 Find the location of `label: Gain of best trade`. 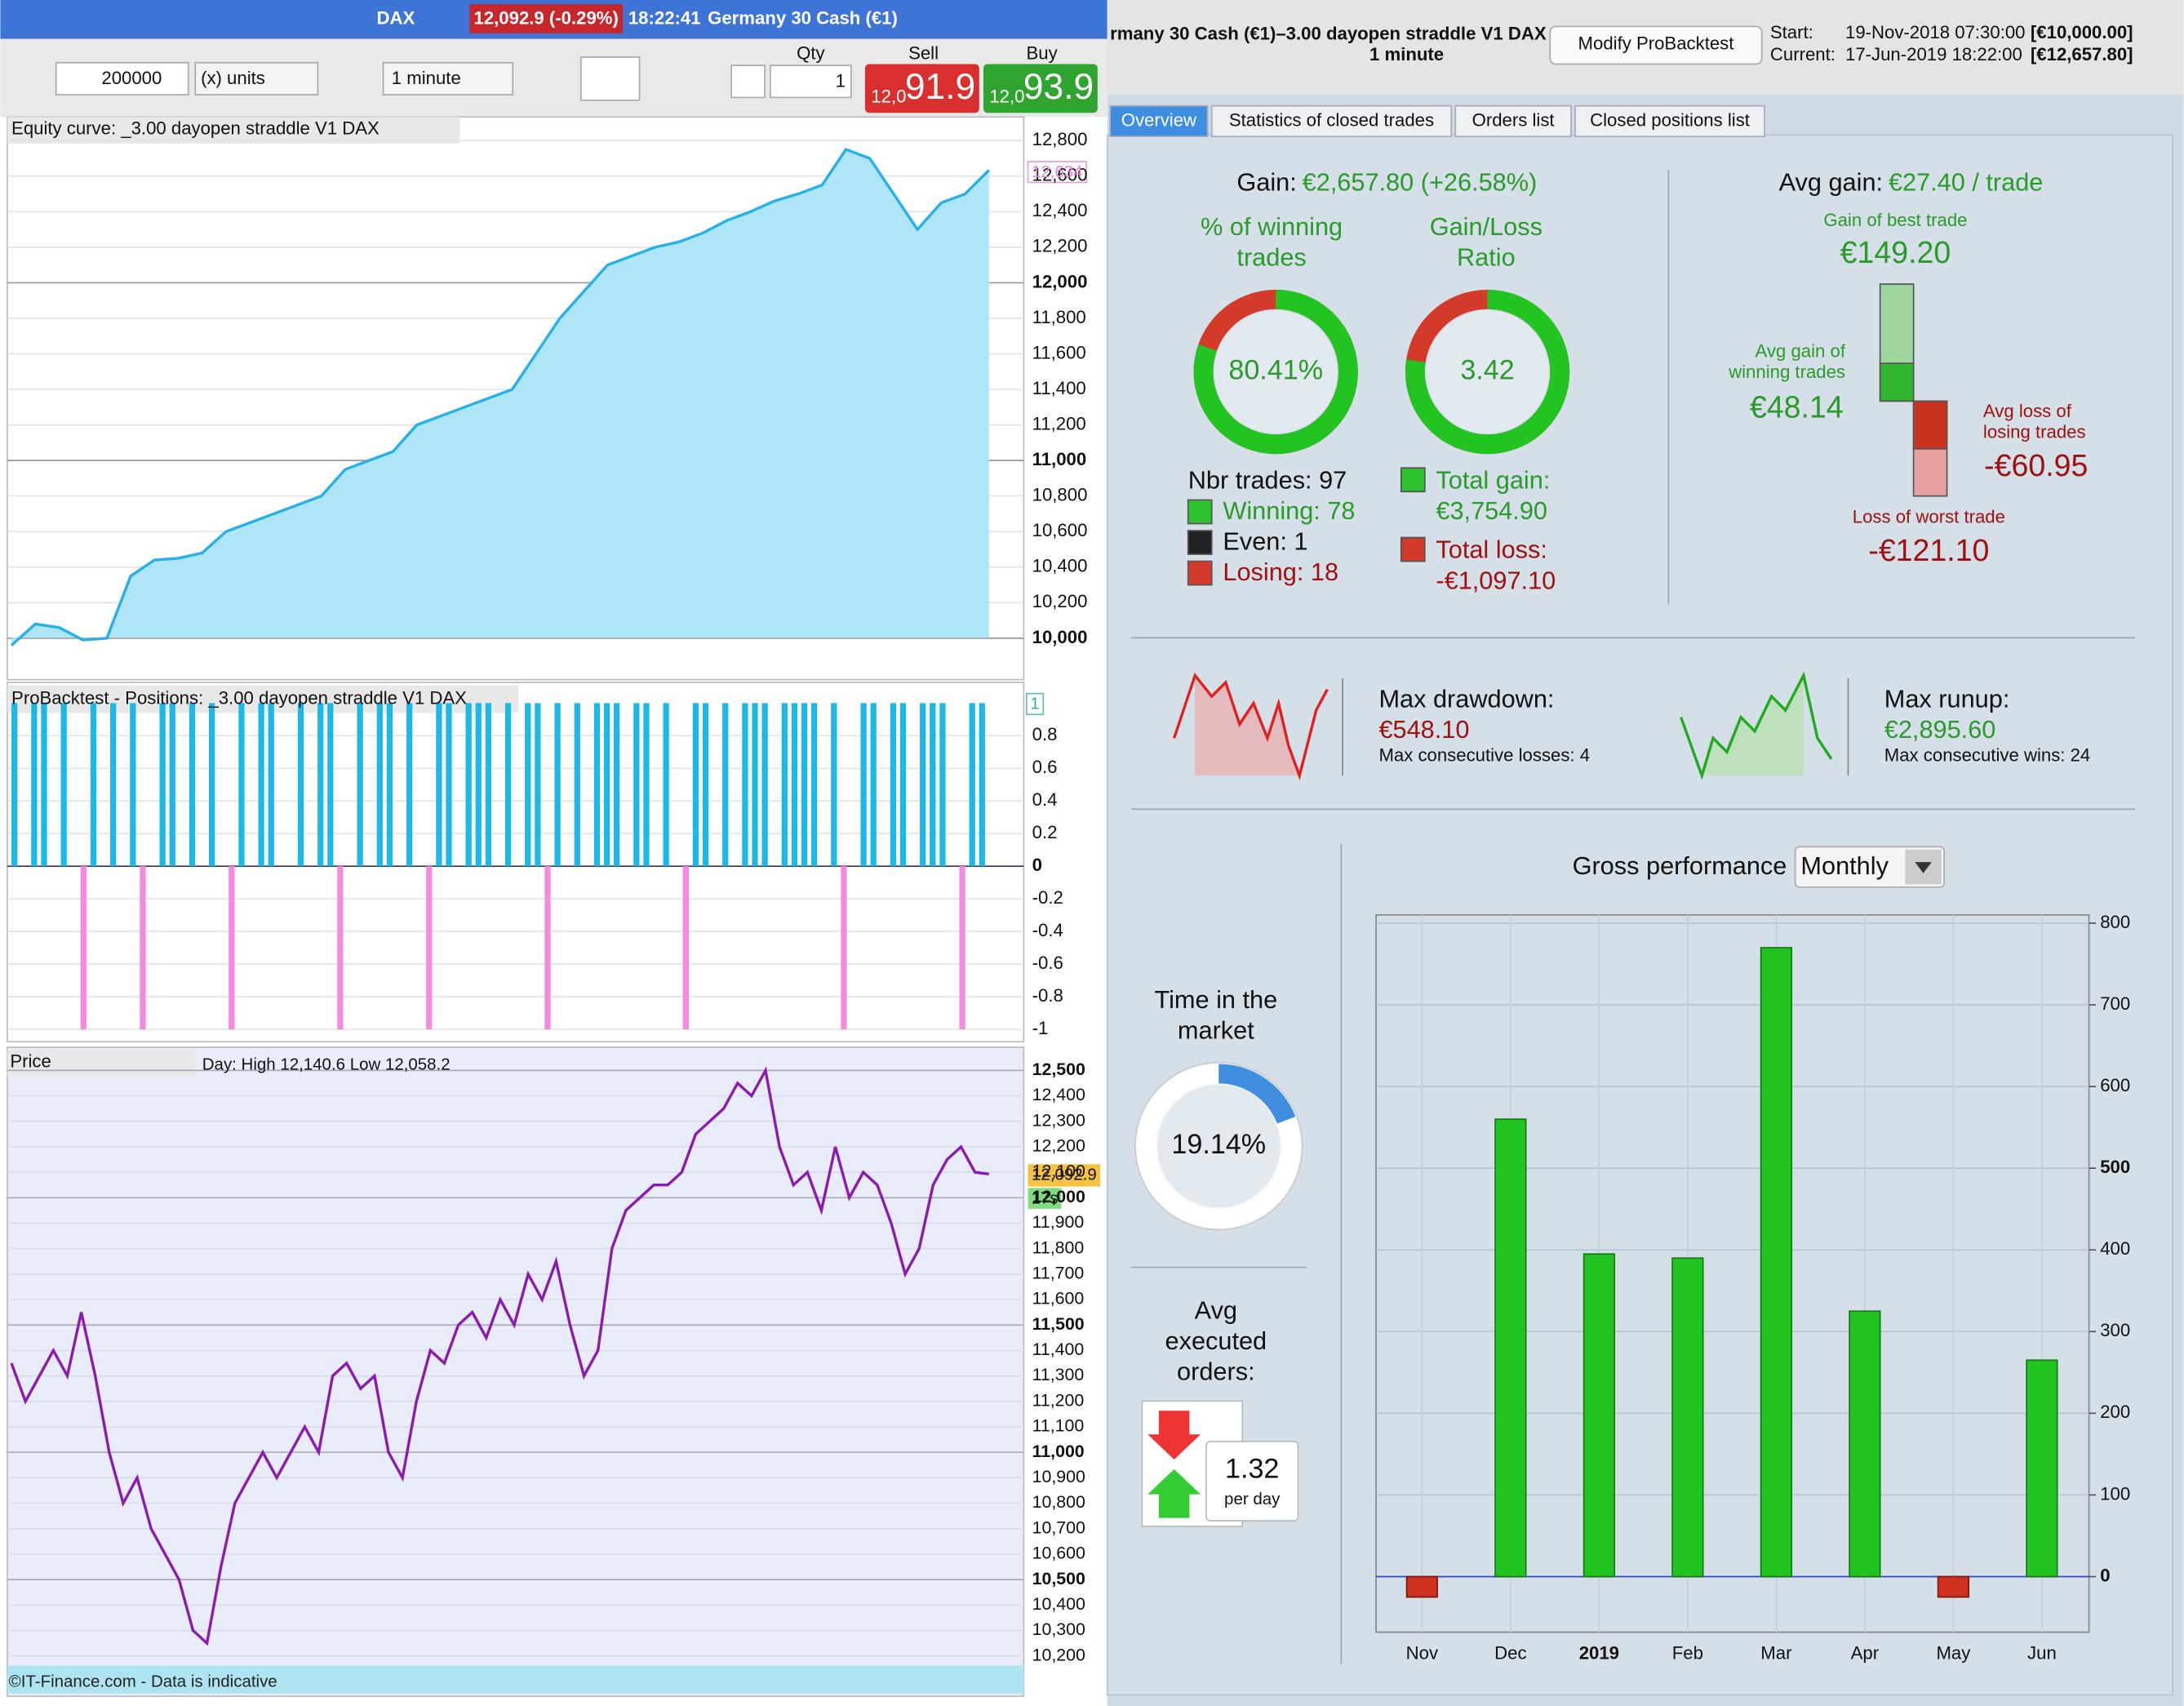

label: Gain of best trade is located at coordinates (1895, 220).